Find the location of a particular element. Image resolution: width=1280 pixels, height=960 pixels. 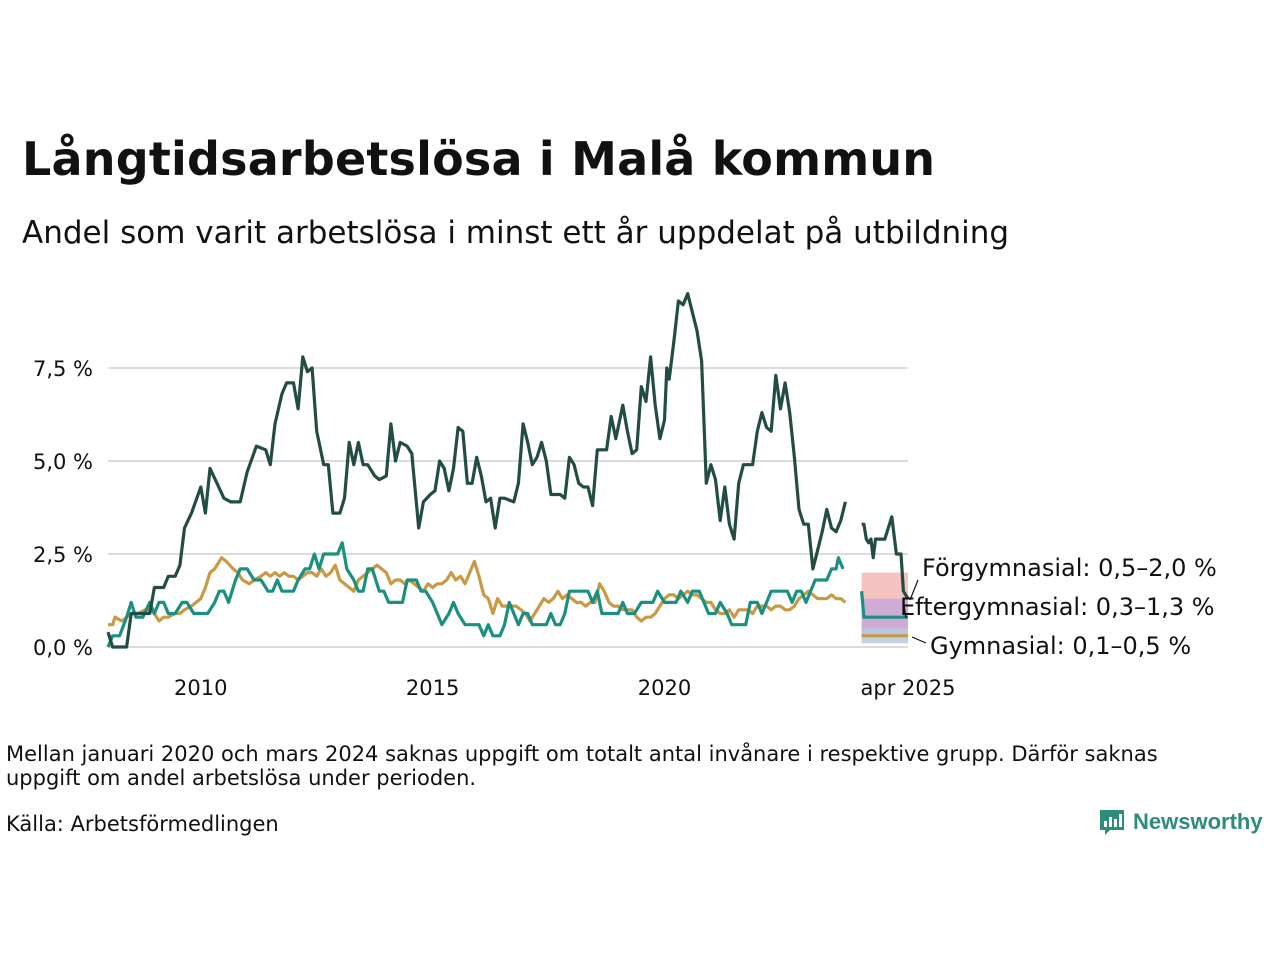

newsworthy-logo: Newsworthy is located at coordinates (1180, 822).